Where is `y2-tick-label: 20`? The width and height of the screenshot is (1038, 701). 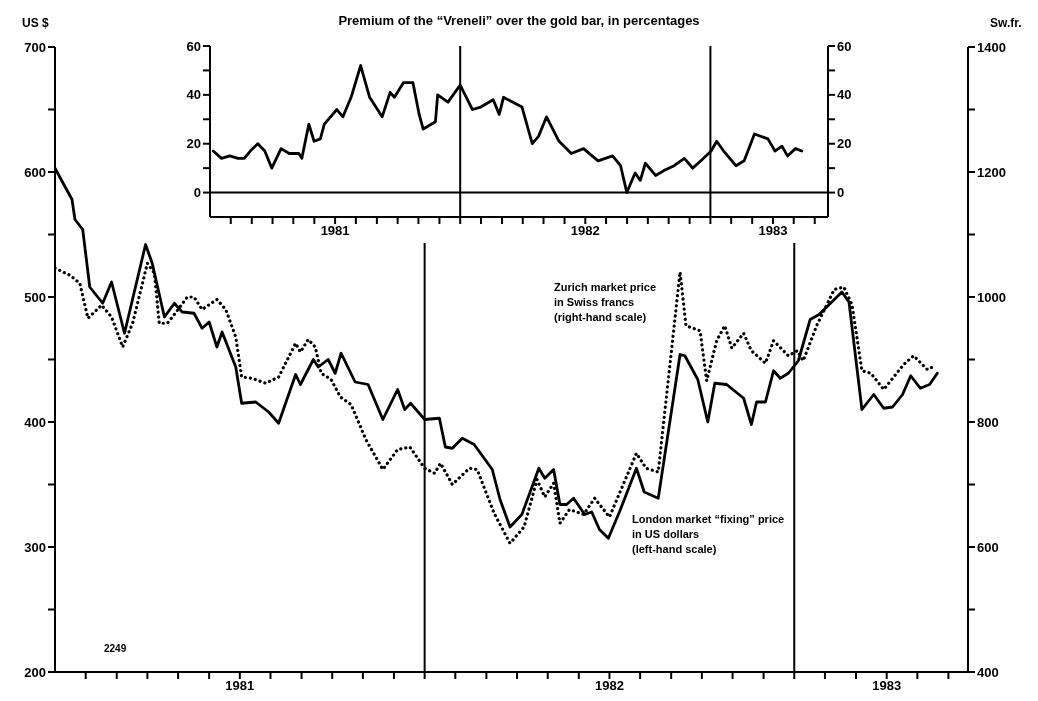 y2-tick-label: 20 is located at coordinates (844, 144).